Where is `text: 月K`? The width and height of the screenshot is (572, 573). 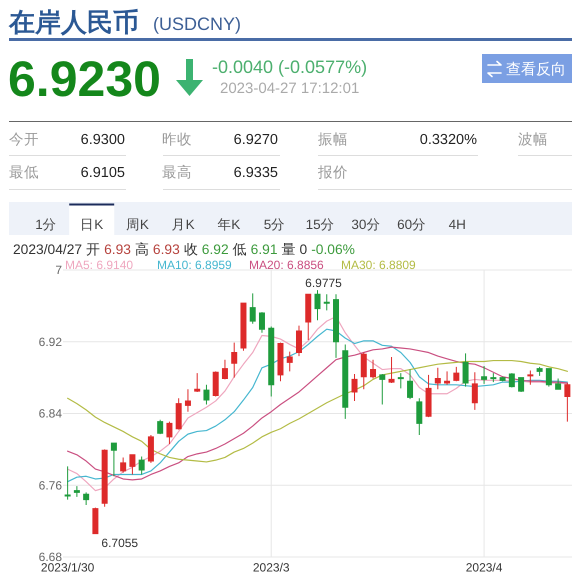
text: 月K is located at coordinates (183, 224).